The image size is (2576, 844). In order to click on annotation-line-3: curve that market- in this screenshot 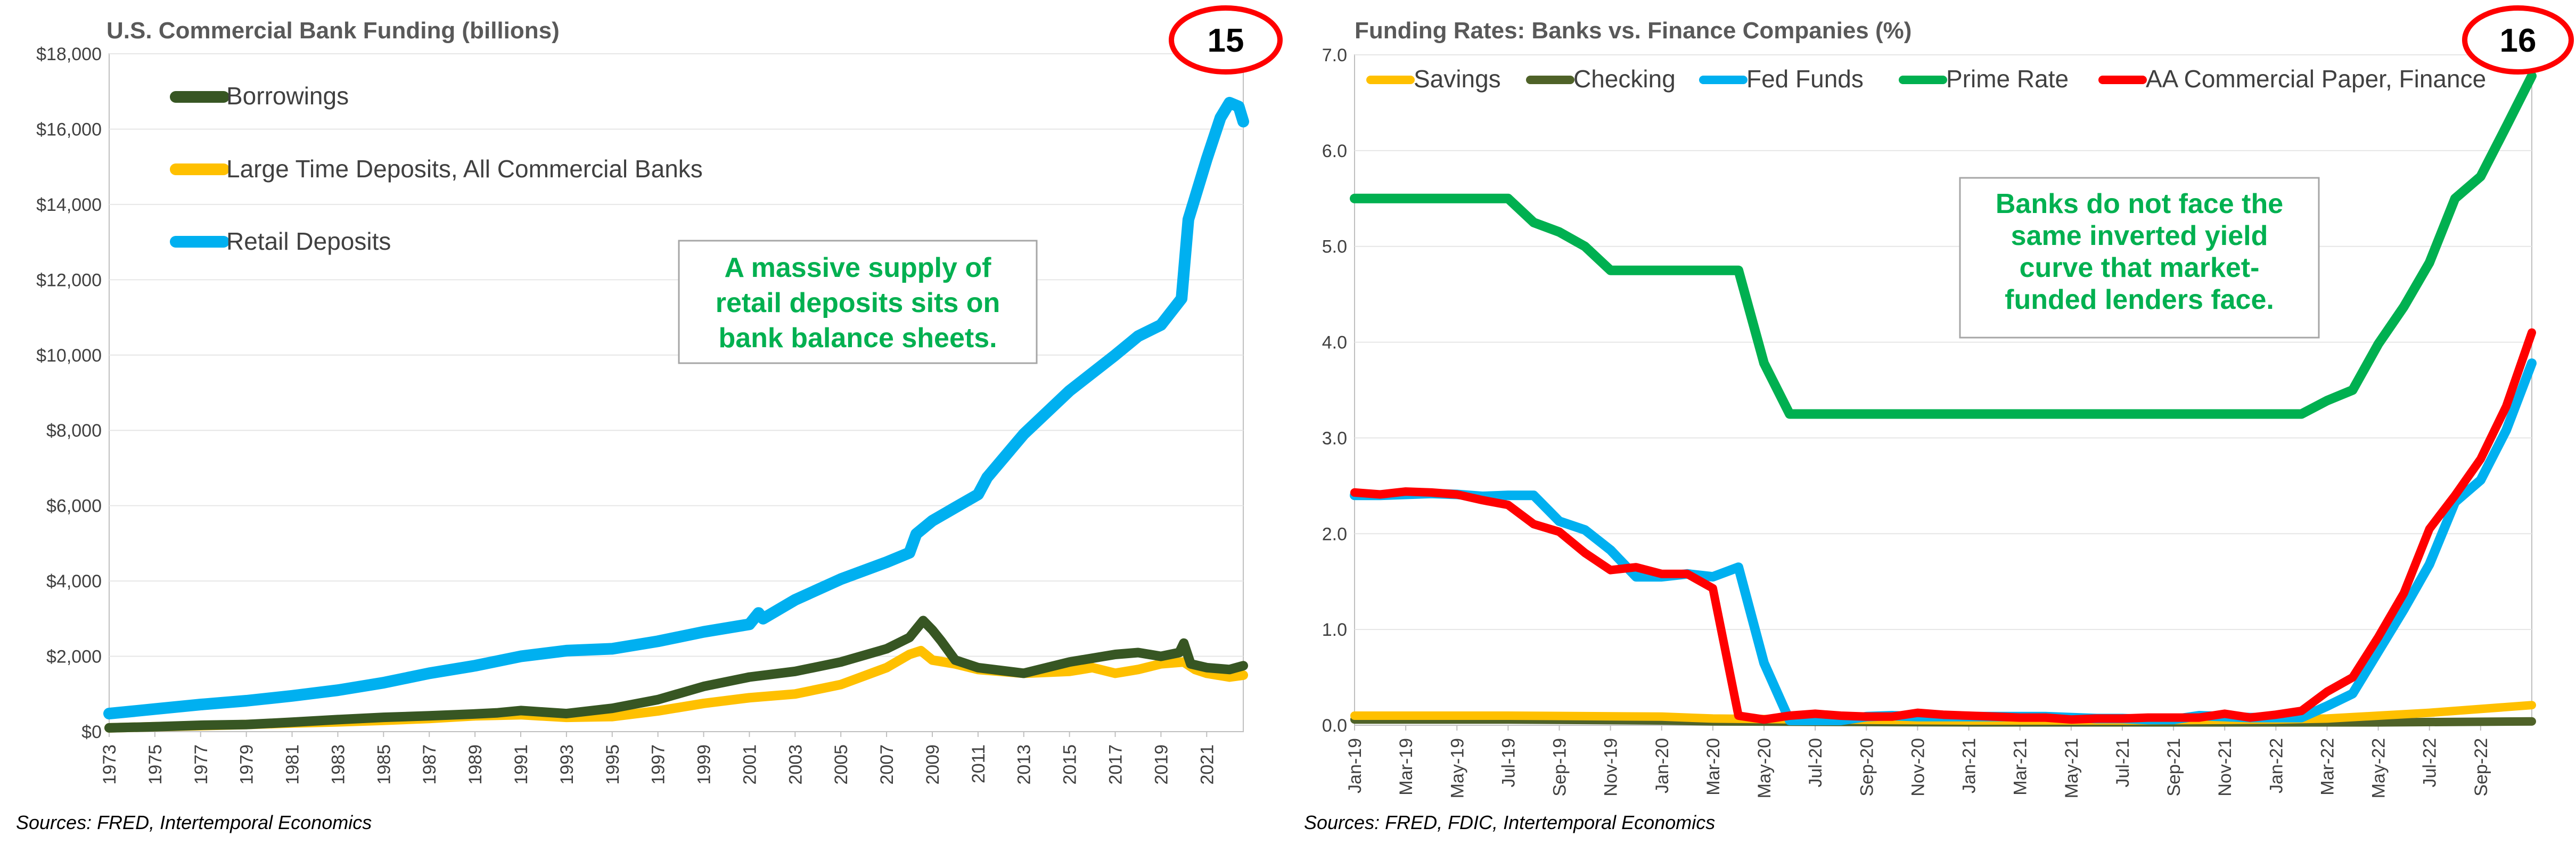, I will do `click(2140, 267)`.